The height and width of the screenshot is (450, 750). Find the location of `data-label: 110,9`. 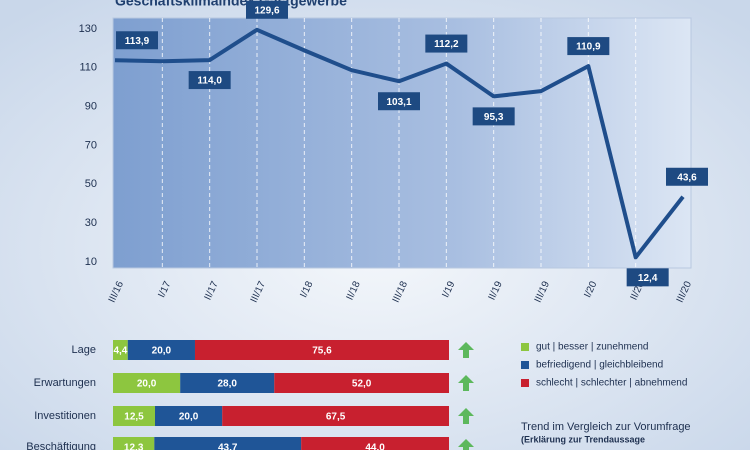

data-label: 110,9 is located at coordinates (588, 47).